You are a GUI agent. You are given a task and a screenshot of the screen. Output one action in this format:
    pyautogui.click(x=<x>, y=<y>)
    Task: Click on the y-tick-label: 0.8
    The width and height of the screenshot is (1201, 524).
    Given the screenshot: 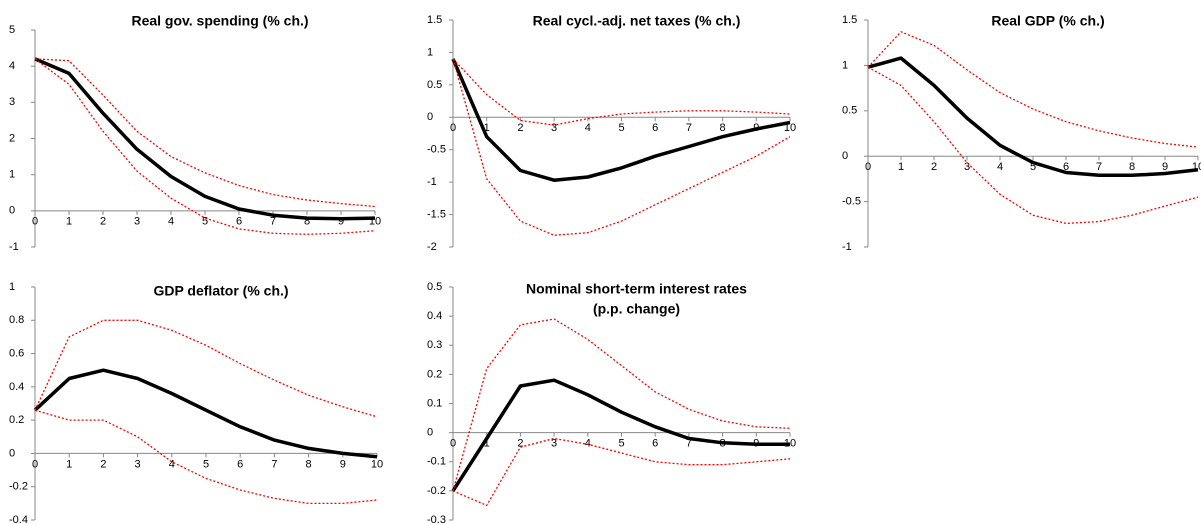 What is the action you would take?
    pyautogui.click(x=16, y=320)
    